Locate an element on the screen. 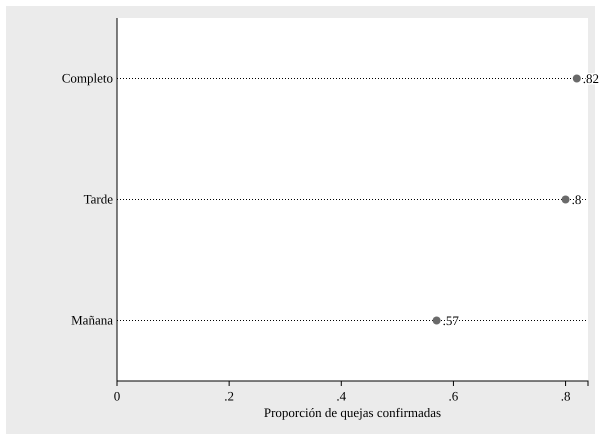 The image size is (599, 440). y-tick-label: Mañana is located at coordinates (92, 320).